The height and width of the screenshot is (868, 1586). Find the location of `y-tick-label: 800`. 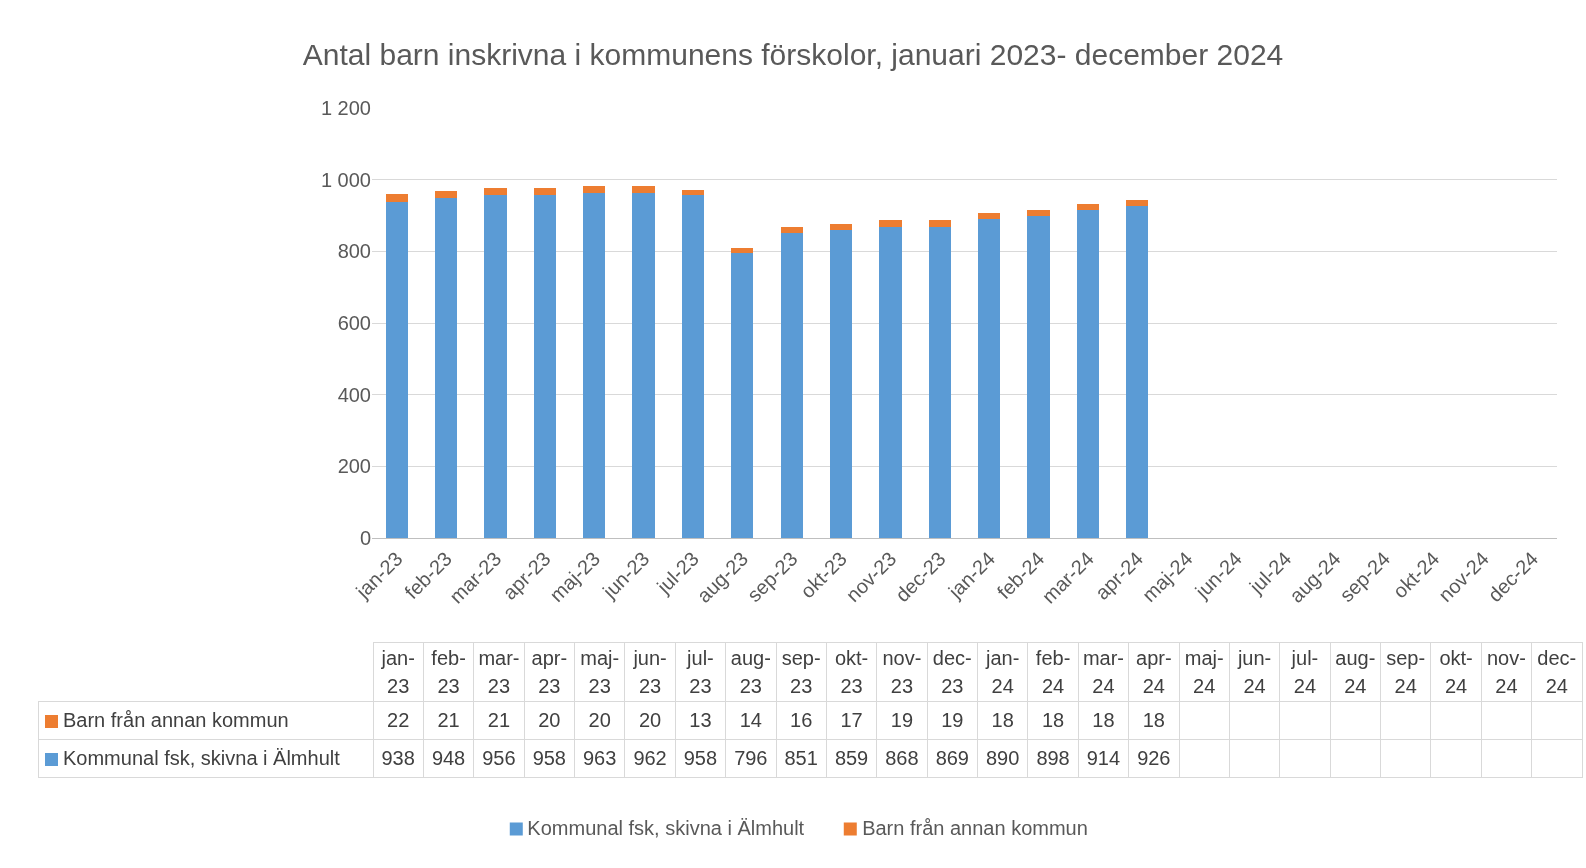

y-tick-label: 800 is located at coordinates (354, 251).